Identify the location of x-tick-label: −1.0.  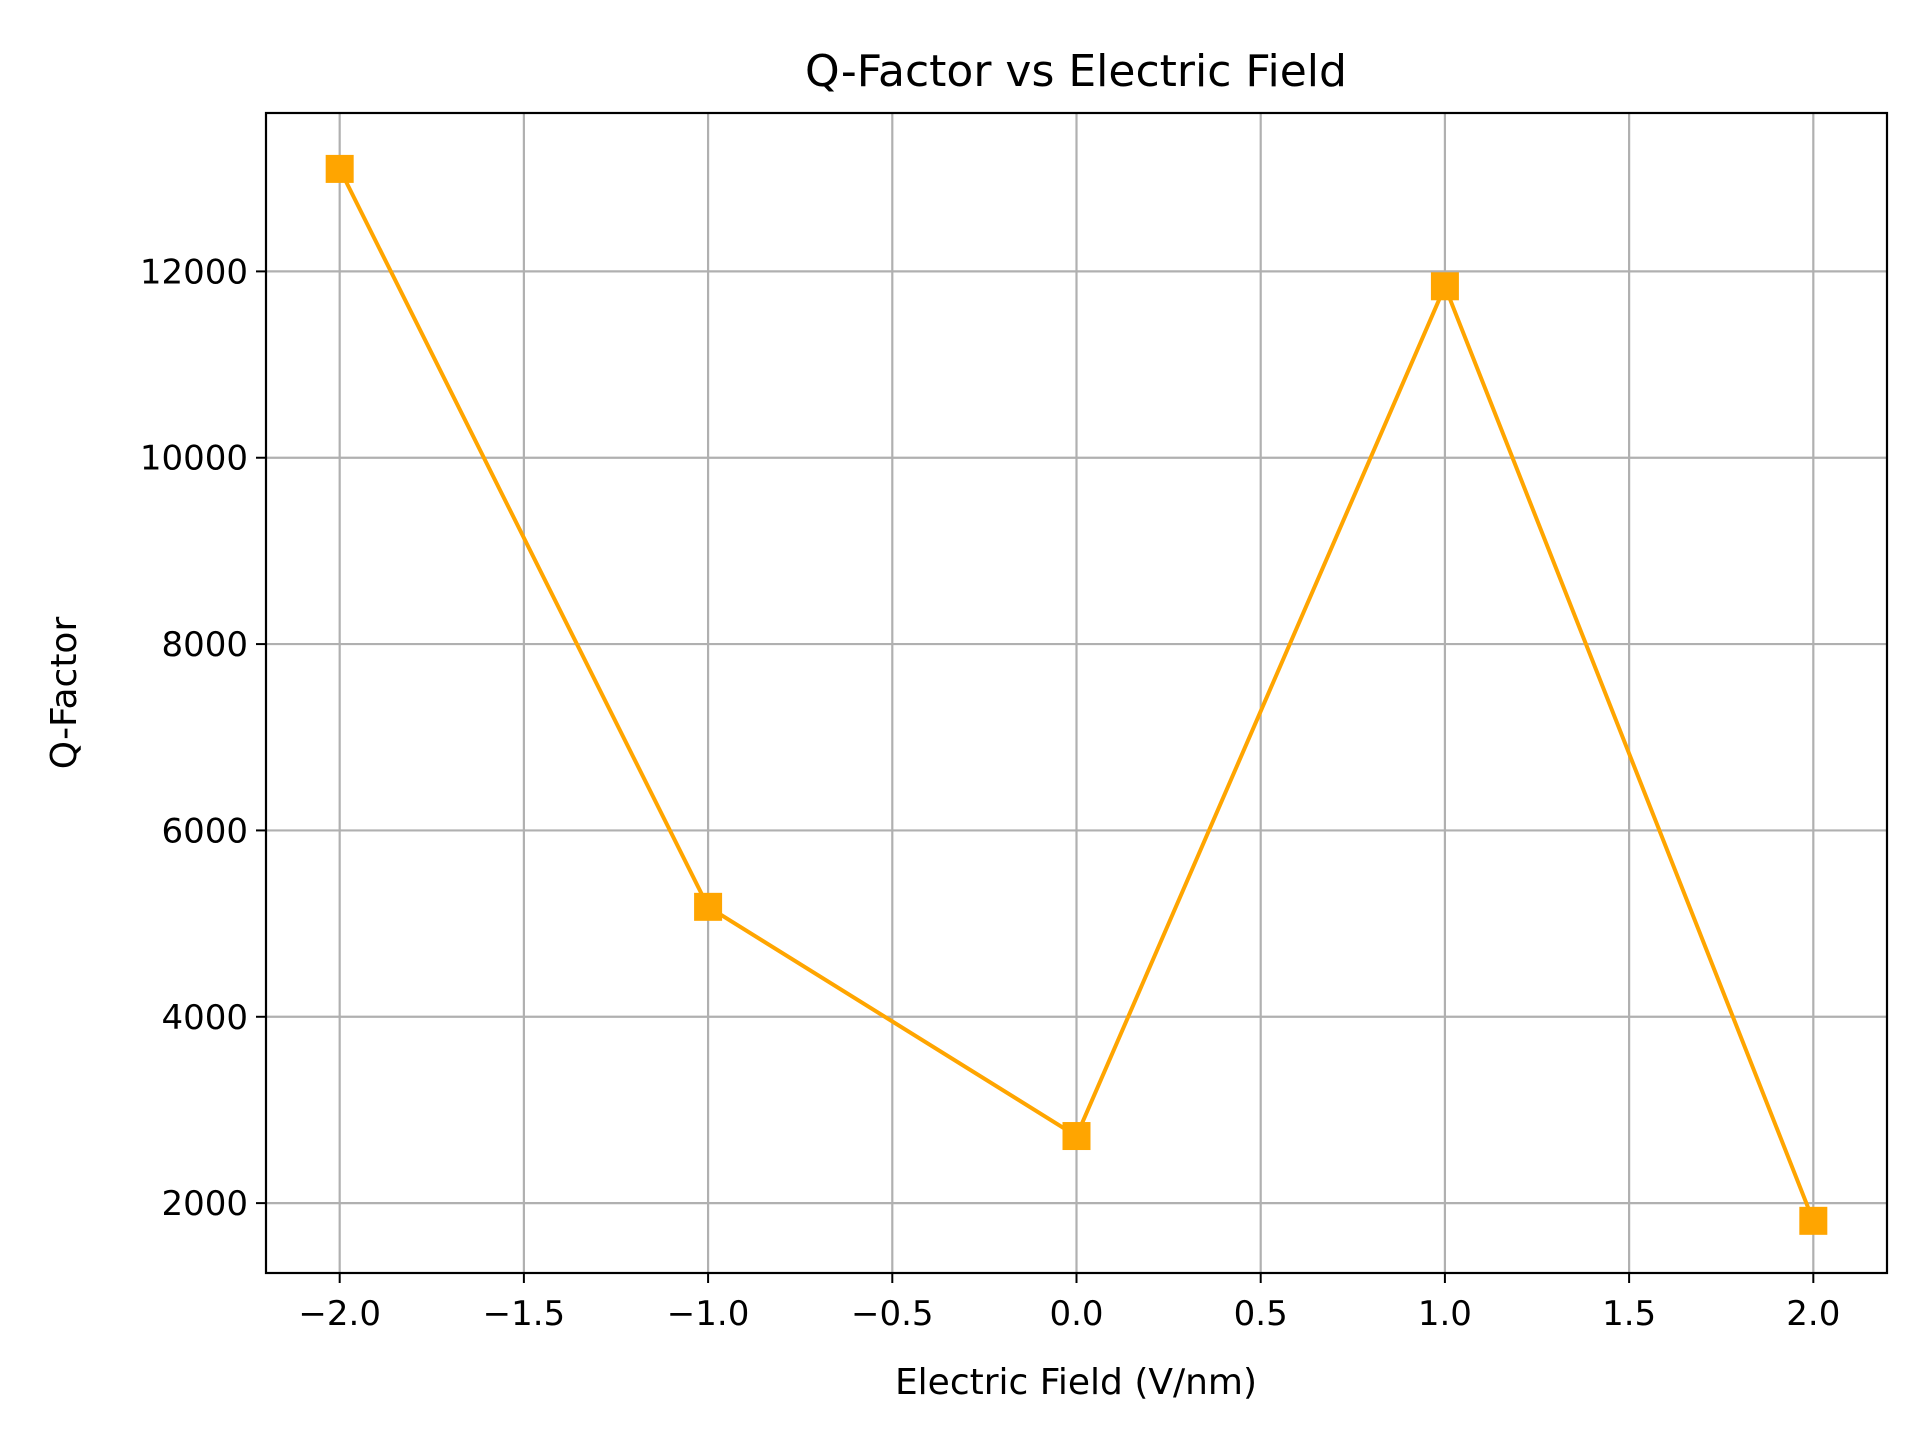
(708, 1314).